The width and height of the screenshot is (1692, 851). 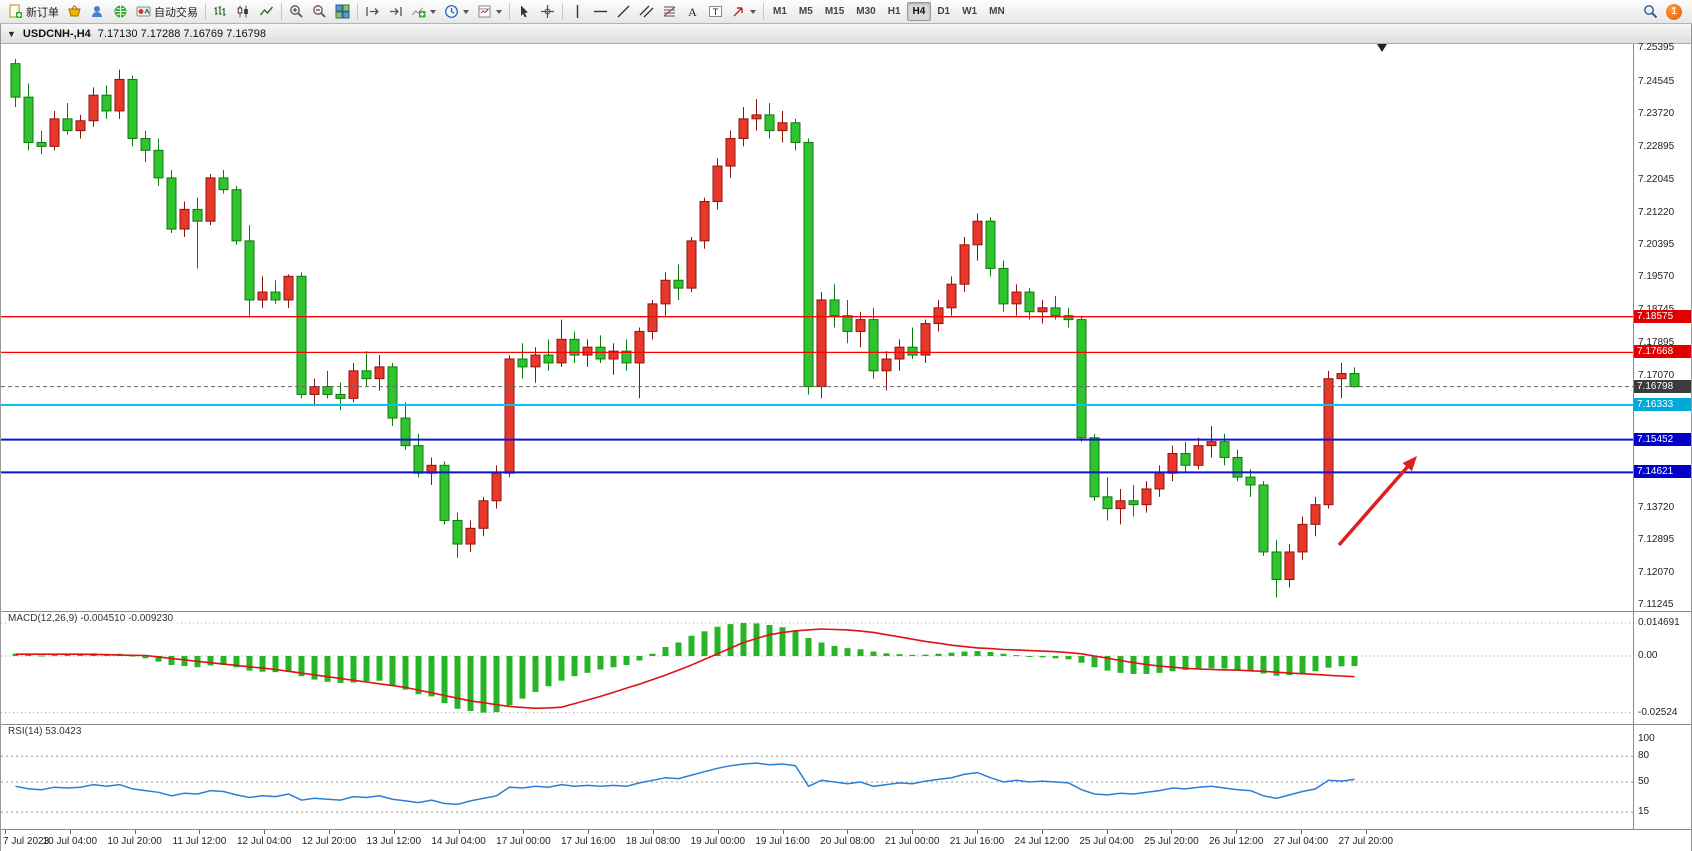 I want to click on tile-windows-button, so click(x=342, y=12).